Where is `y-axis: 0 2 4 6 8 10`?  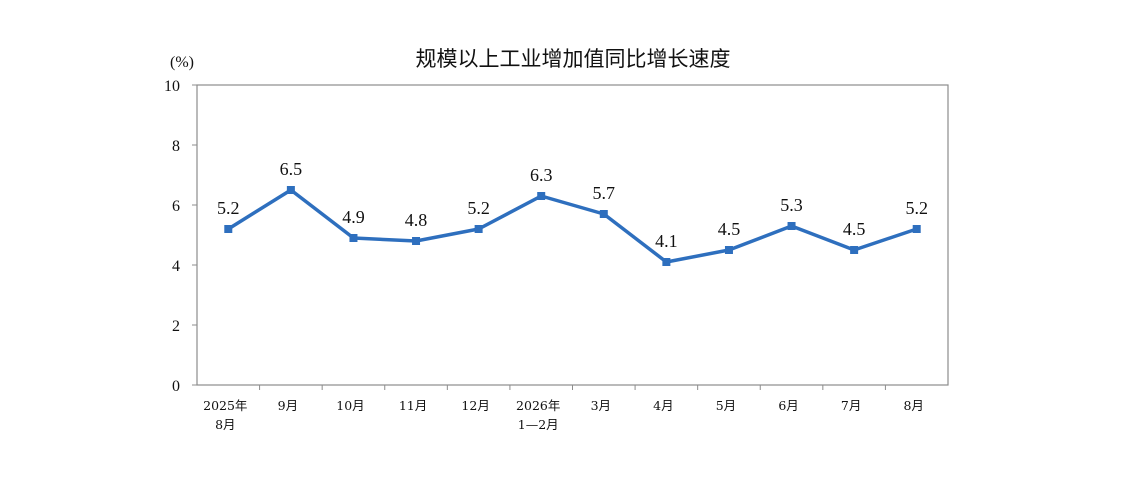
y-axis: 0 2 4 6 8 10 is located at coordinates (180, 236).